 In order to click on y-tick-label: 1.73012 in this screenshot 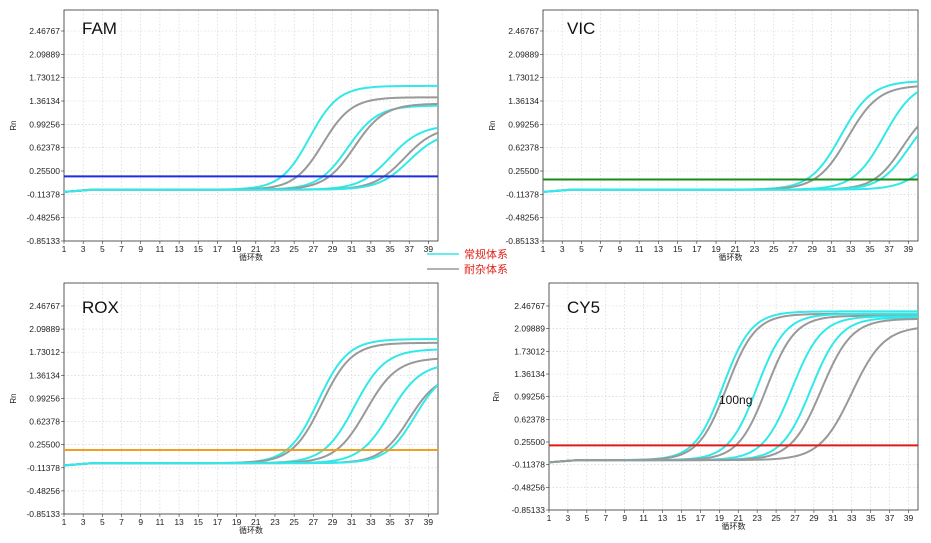, I will do `click(44, 78)`.